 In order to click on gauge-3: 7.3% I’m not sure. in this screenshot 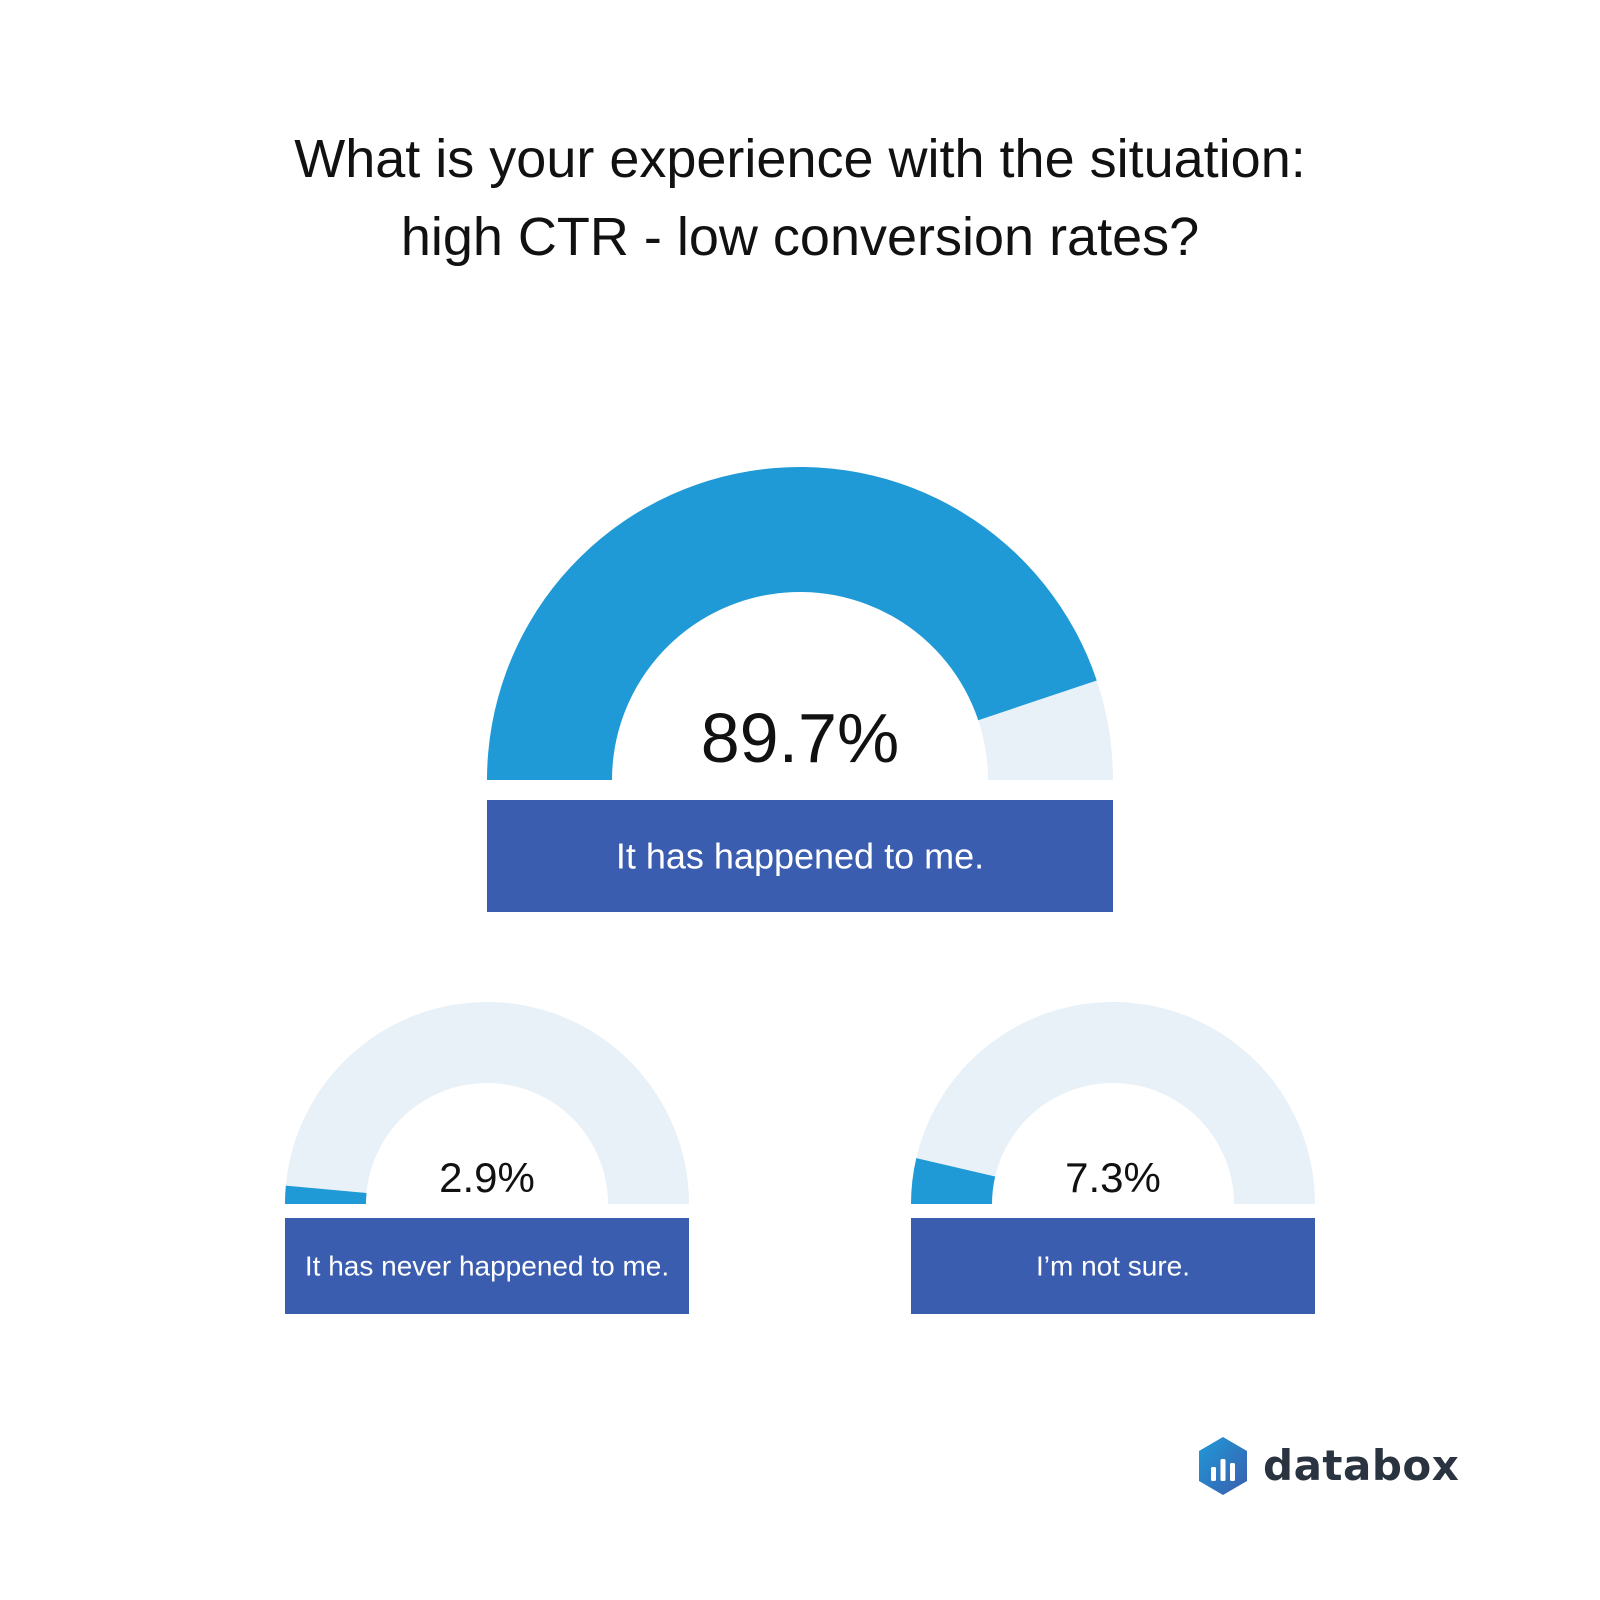, I will do `click(1113, 1158)`.